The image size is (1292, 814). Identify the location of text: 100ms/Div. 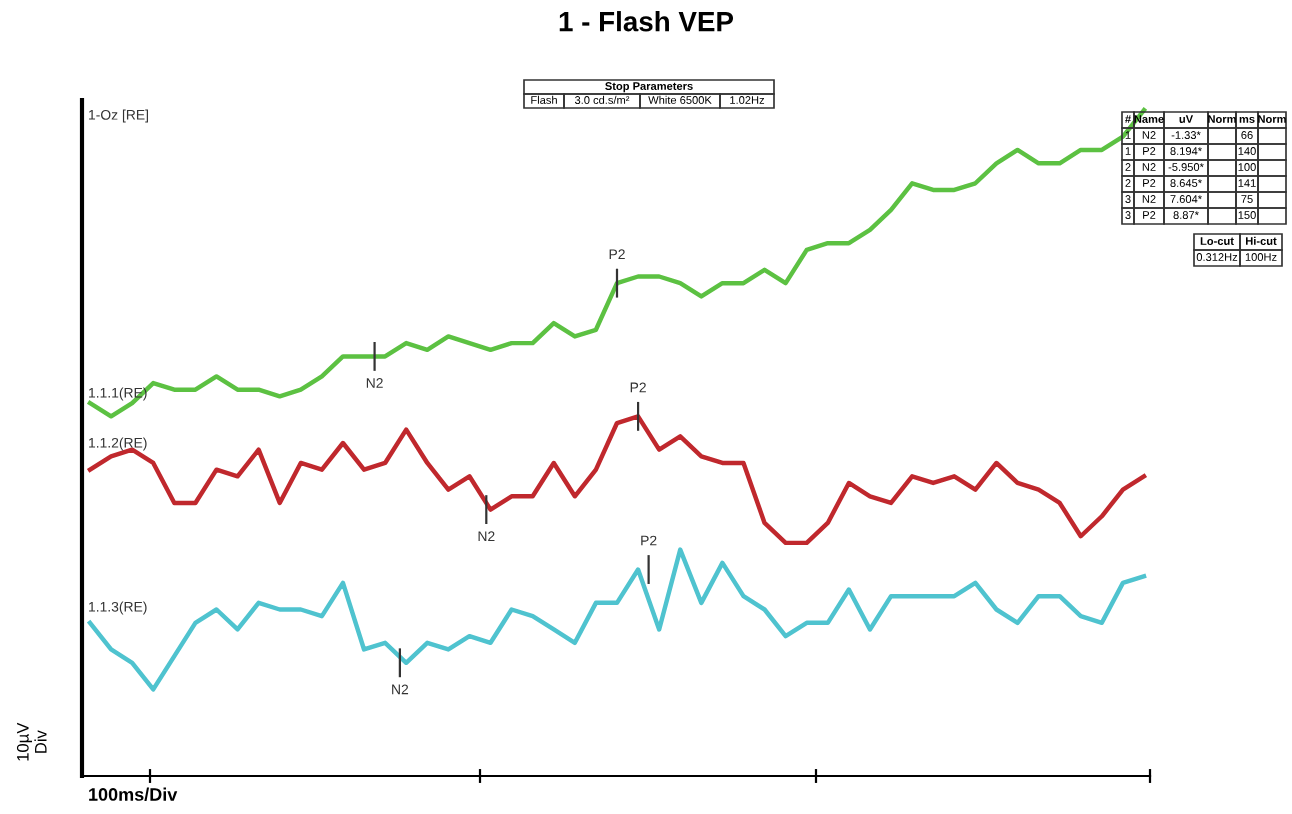
(133, 794).